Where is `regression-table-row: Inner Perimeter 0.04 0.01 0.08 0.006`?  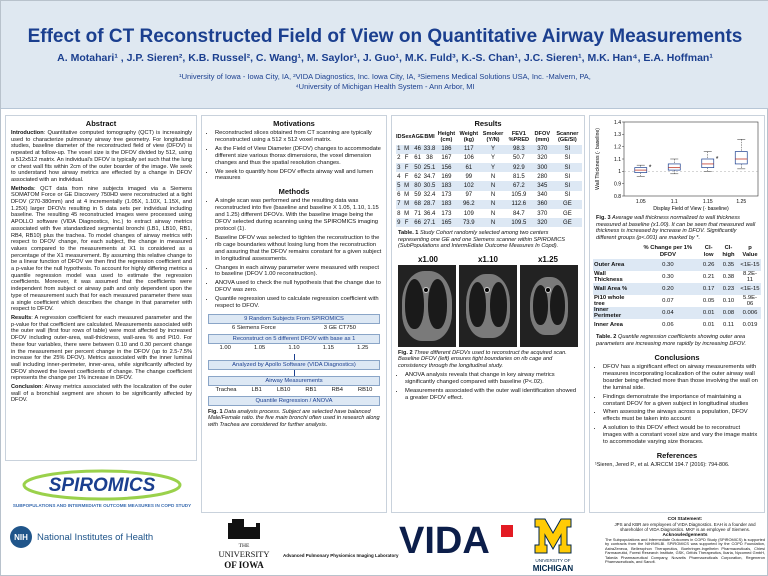
regression-table-row: Inner Perimeter 0.04 0.01 0.08 0.006 is located at coordinates (677, 313).